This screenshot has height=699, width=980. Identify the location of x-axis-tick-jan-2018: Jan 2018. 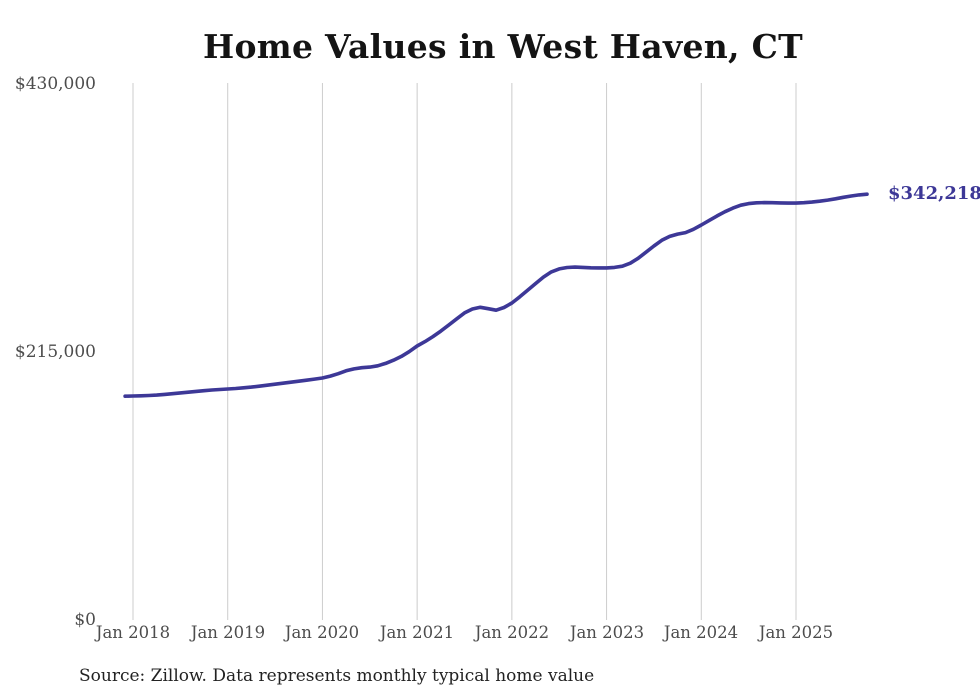
(133, 632).